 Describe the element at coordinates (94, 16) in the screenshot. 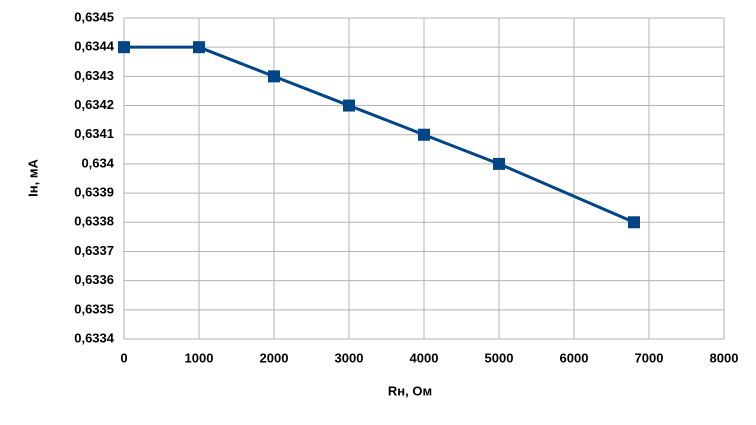

I see `y-tick-label: 0,6345` at that location.